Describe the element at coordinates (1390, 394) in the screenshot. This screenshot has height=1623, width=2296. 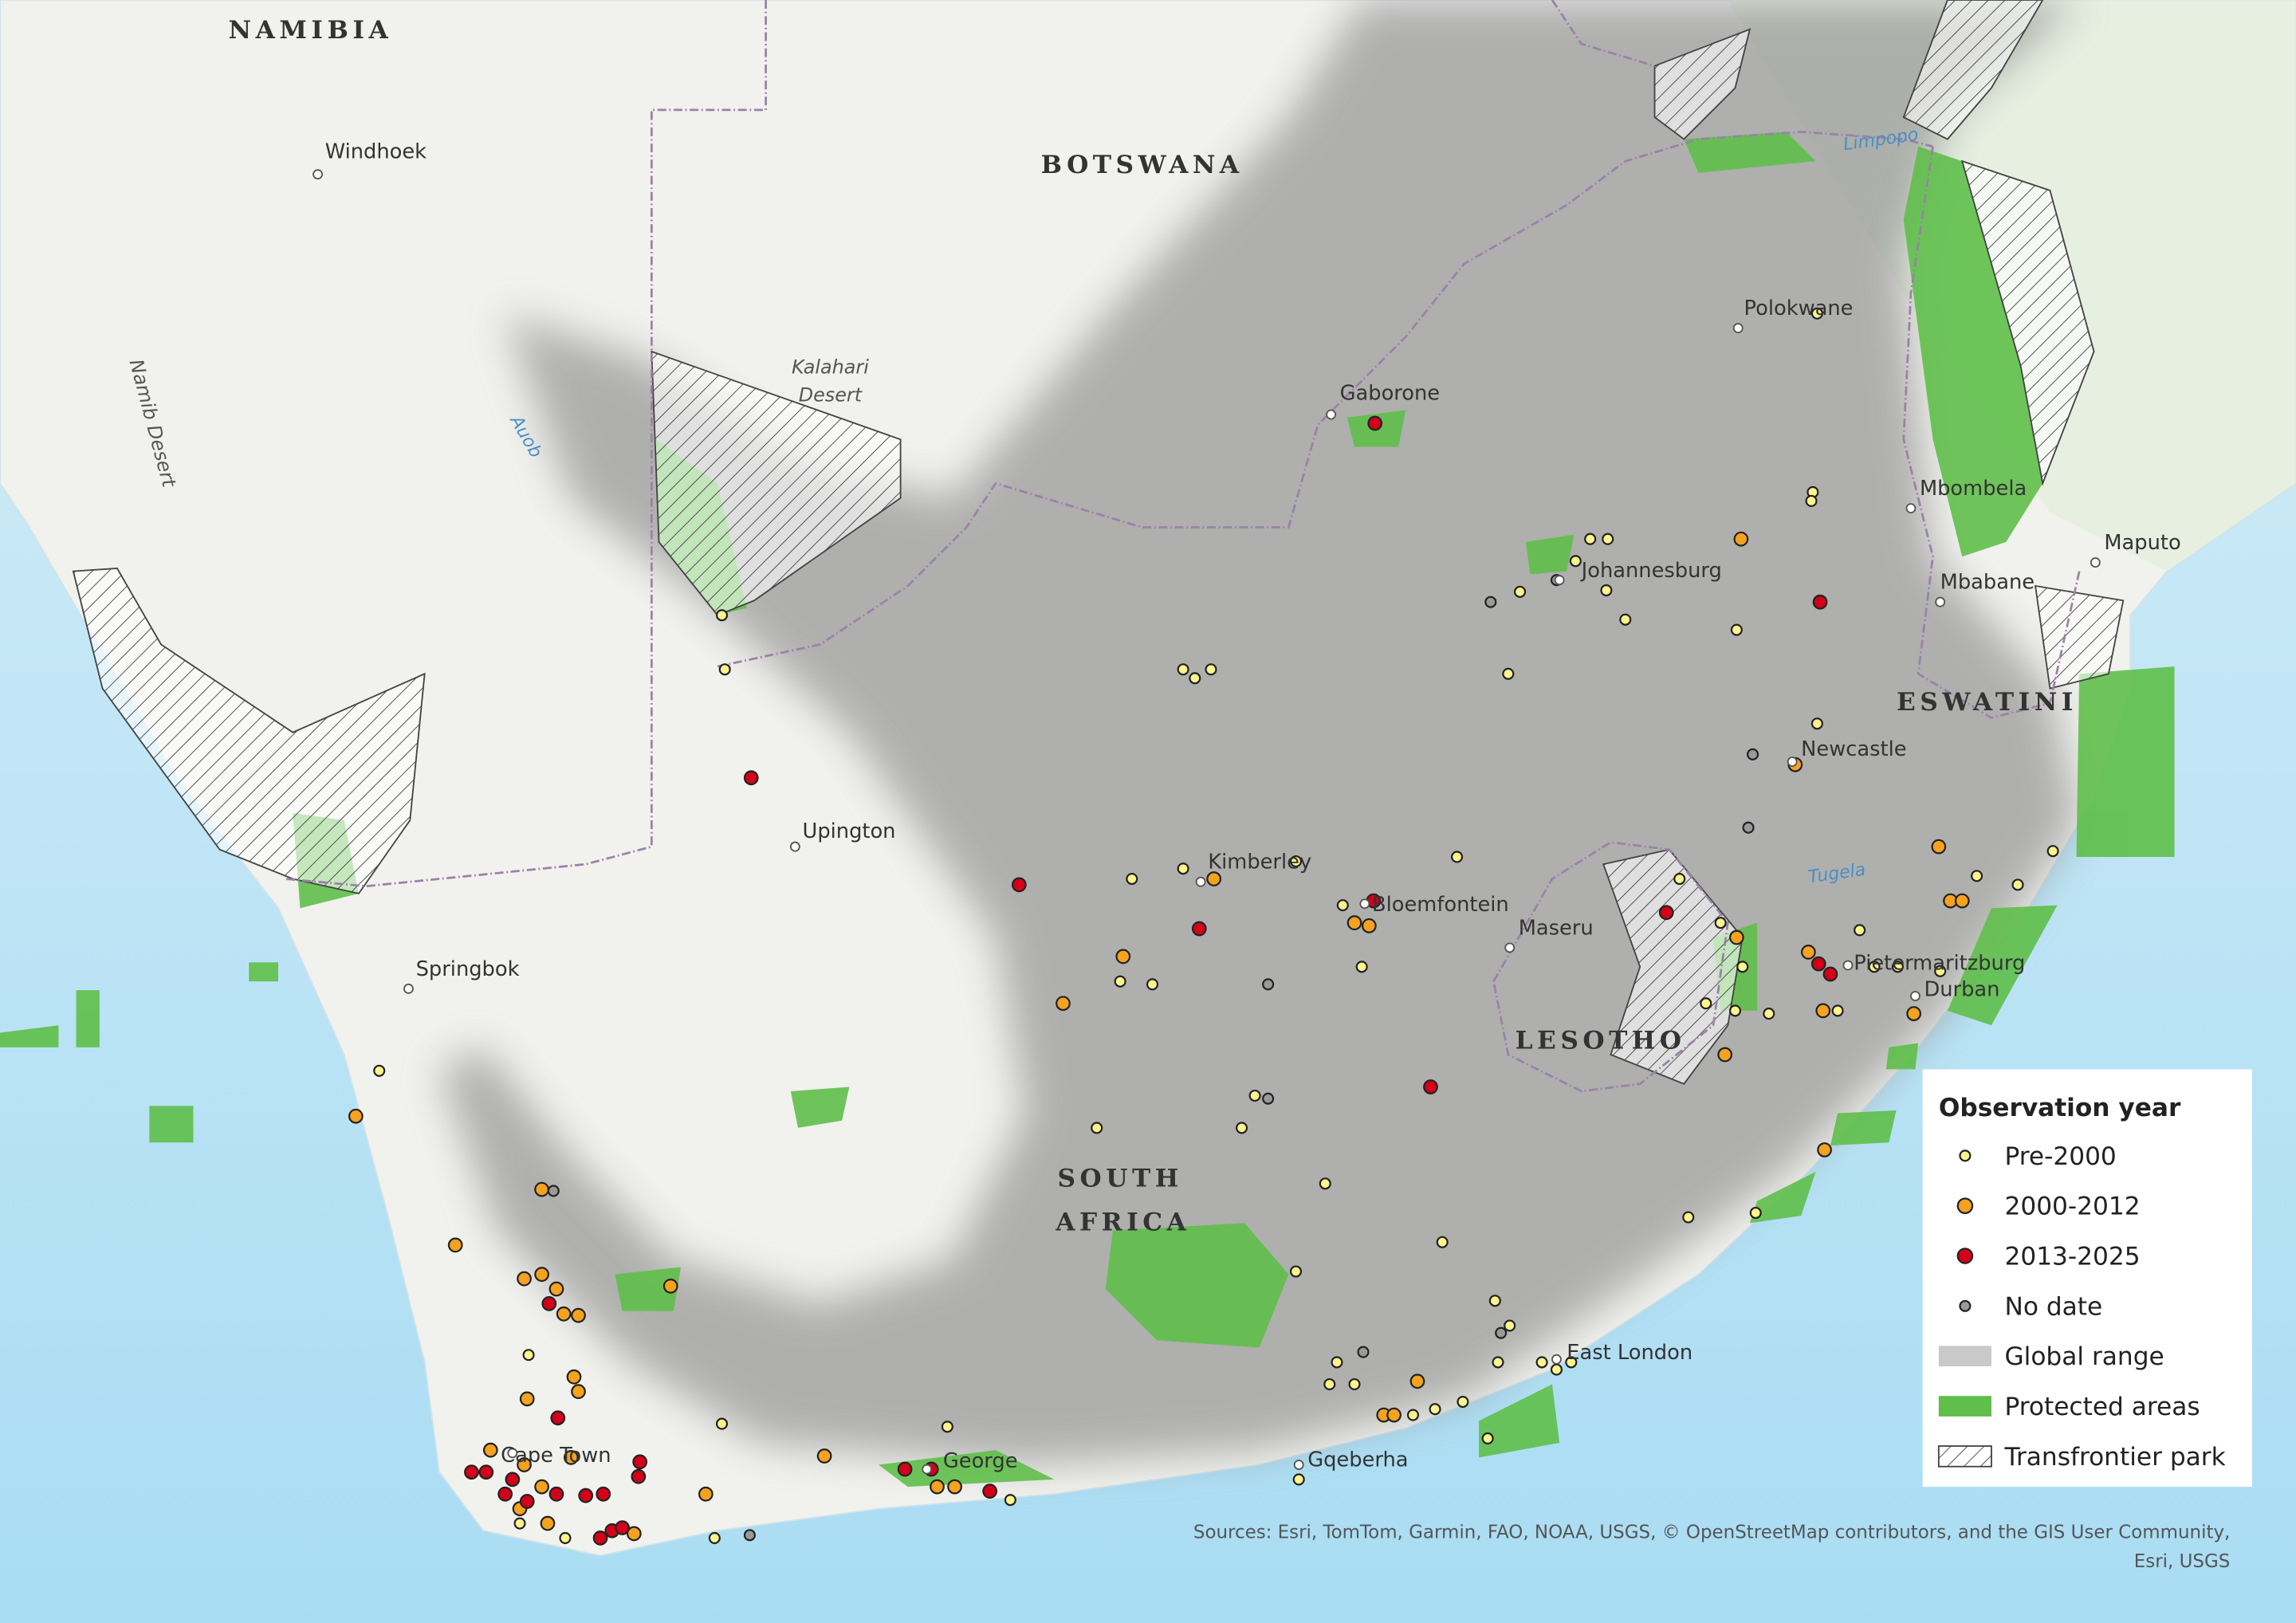
I see `place-label: Gaborone` at that location.